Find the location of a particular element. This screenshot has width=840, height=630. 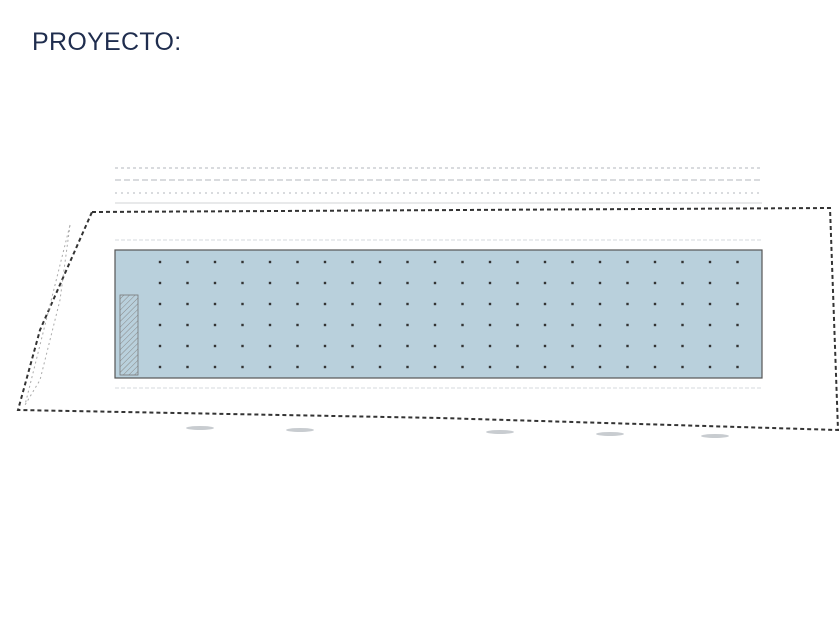

slide-title: PROYECTO: is located at coordinates (107, 42).